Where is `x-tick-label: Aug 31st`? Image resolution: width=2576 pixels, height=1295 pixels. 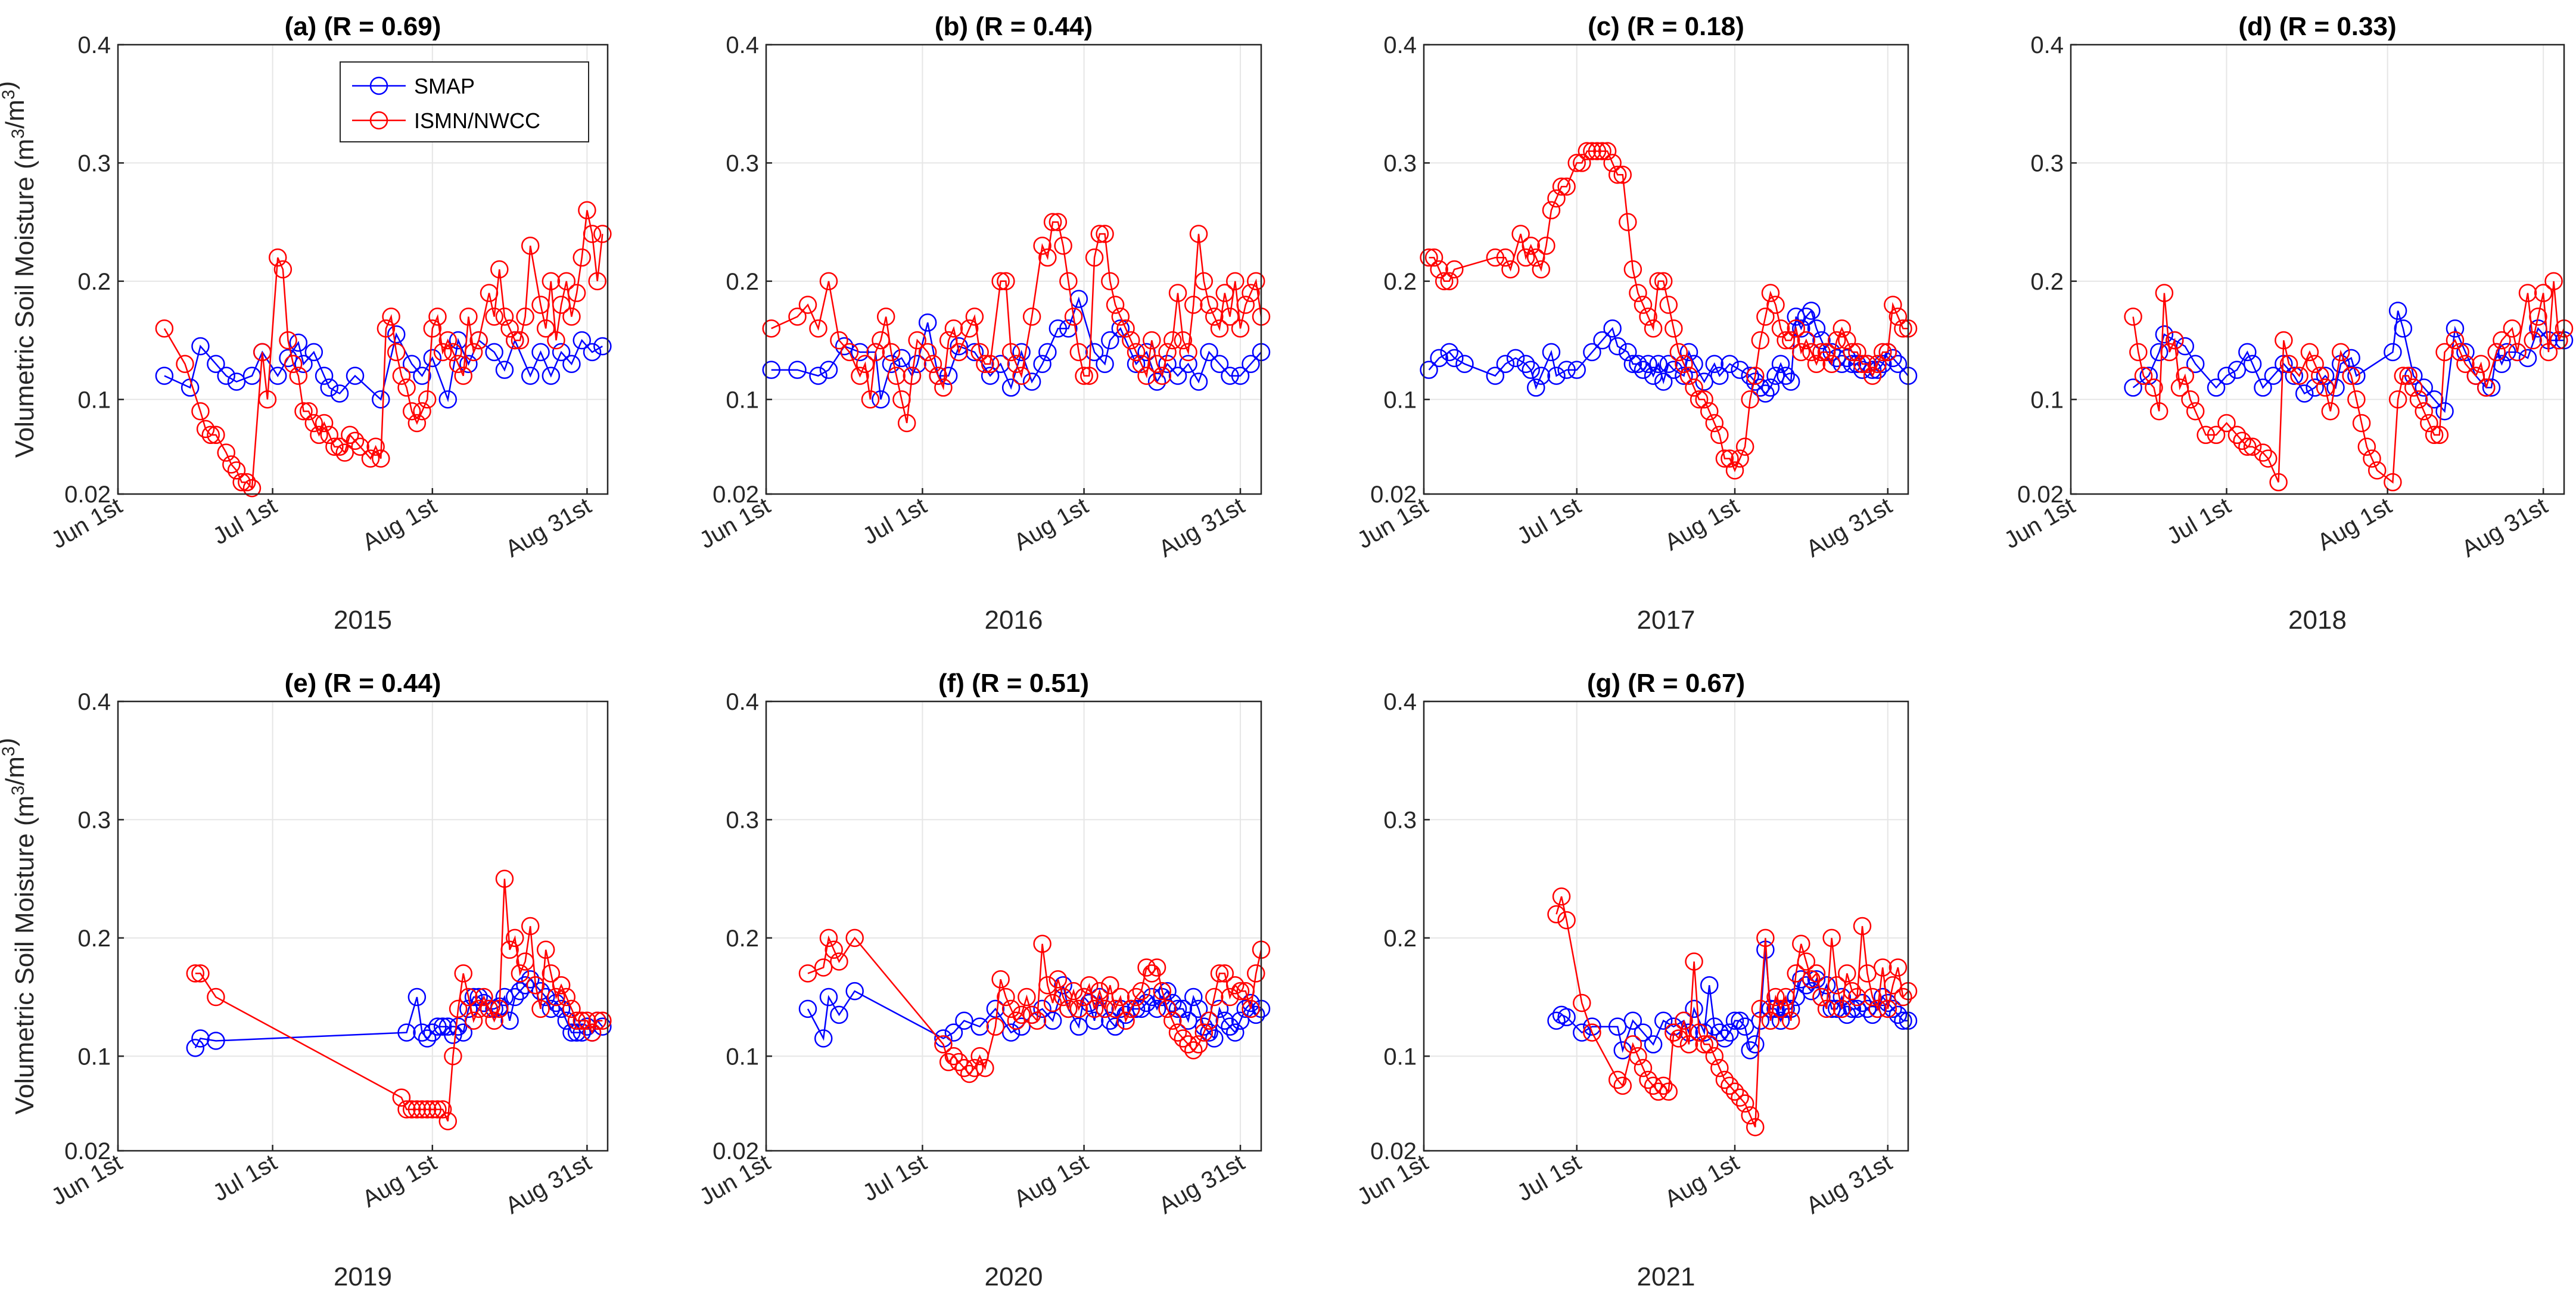 x-tick-label: Aug 31st is located at coordinates (548, 528).